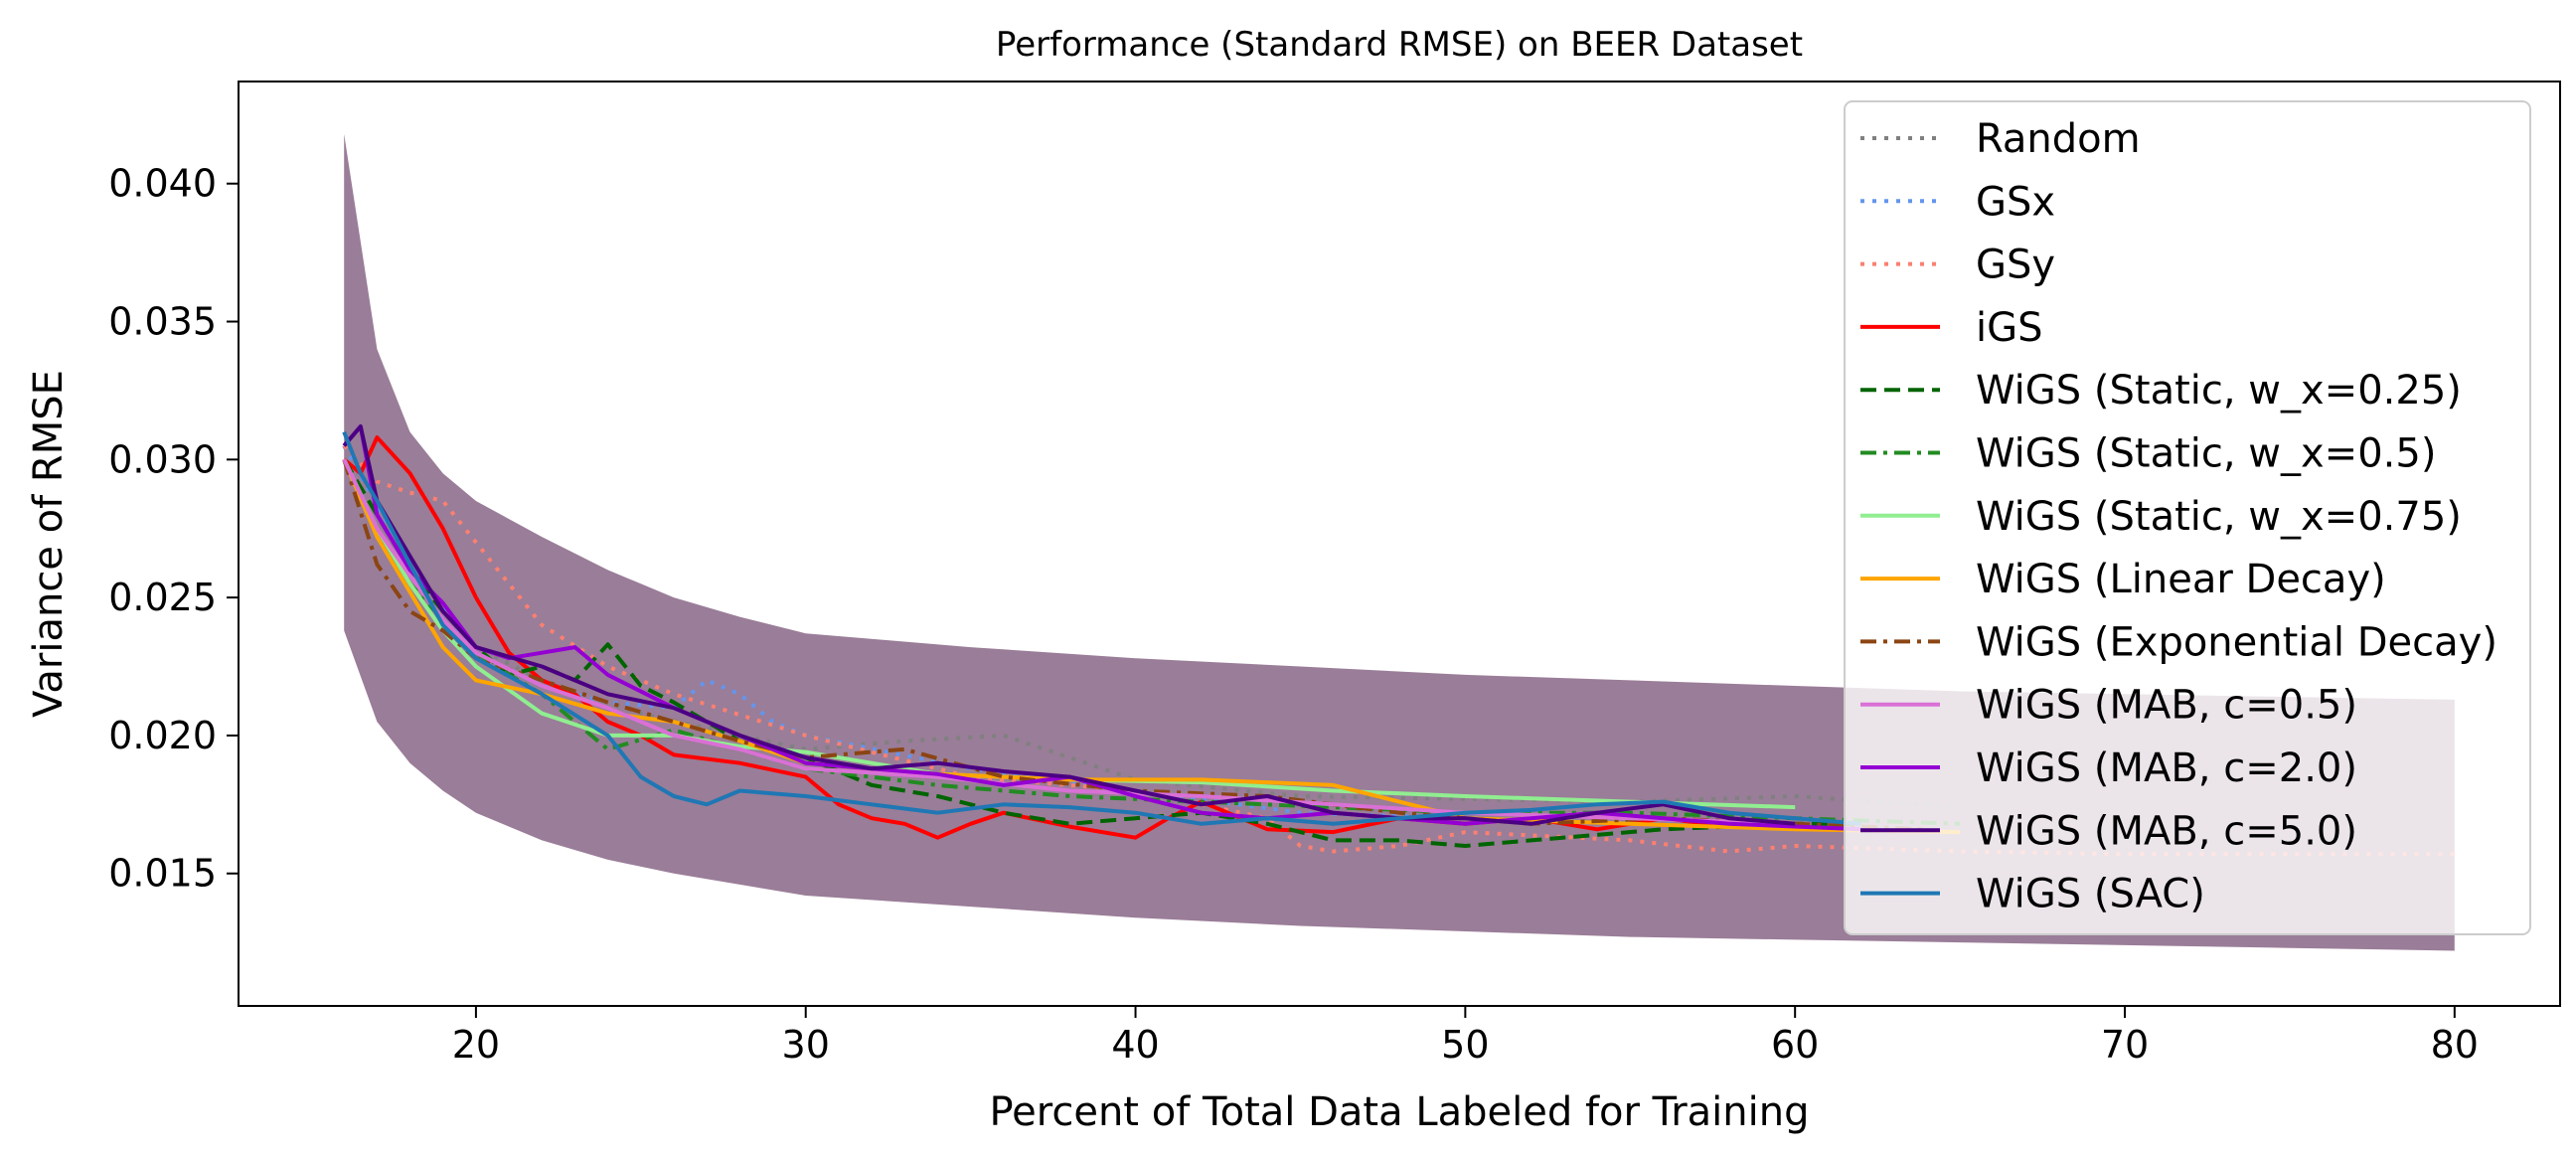 The width and height of the screenshot is (2576, 1159). I want to click on y-axis-label: Variance of RMSE, so click(49, 544).